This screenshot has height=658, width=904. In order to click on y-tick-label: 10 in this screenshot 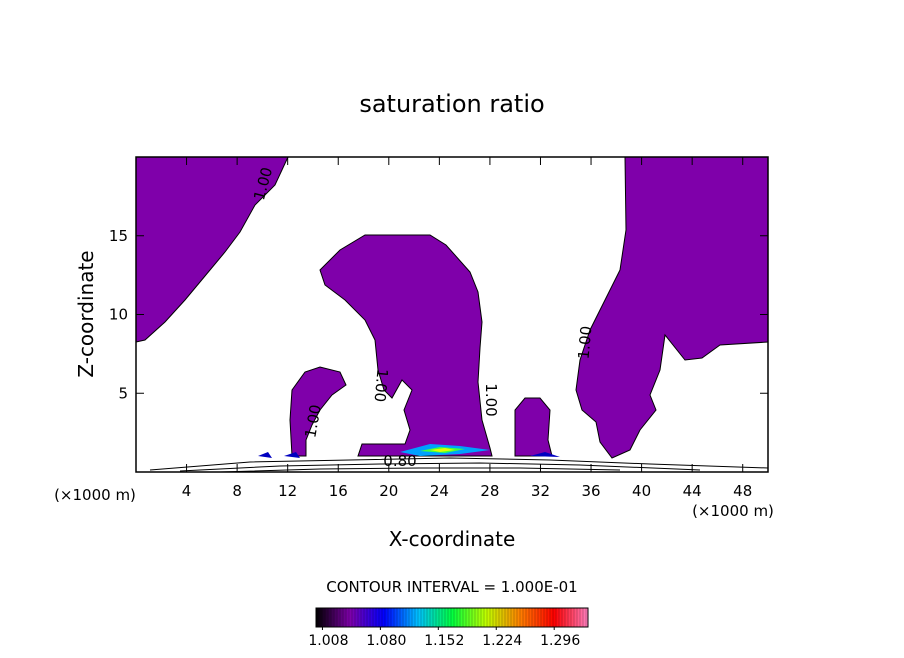, I will do `click(118, 315)`.